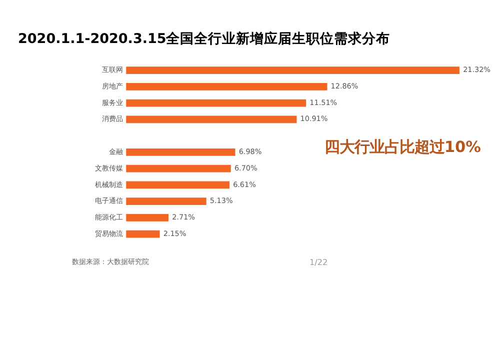 Image resolution: width=500 pixels, height=362 pixels. What do you see at coordinates (324, 102) in the screenshot?
I see `data-label: 11.51%` at bounding box center [324, 102].